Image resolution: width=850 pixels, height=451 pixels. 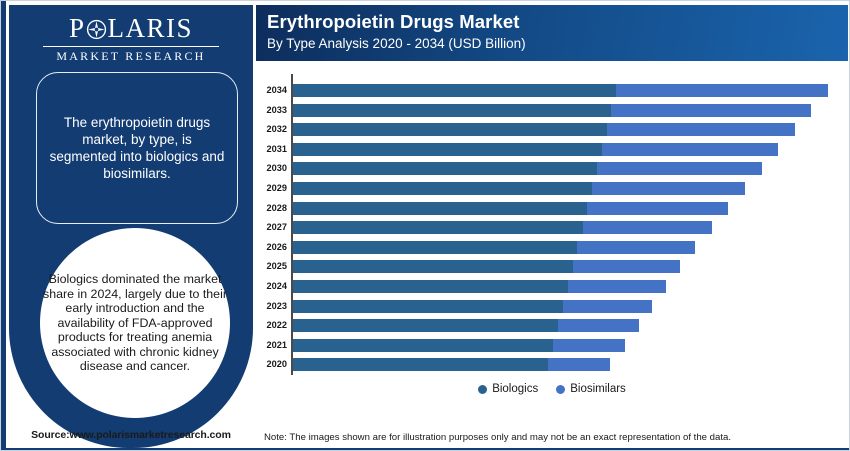 What do you see at coordinates (292, 224) in the screenshot?
I see `y-axis-line` at bounding box center [292, 224].